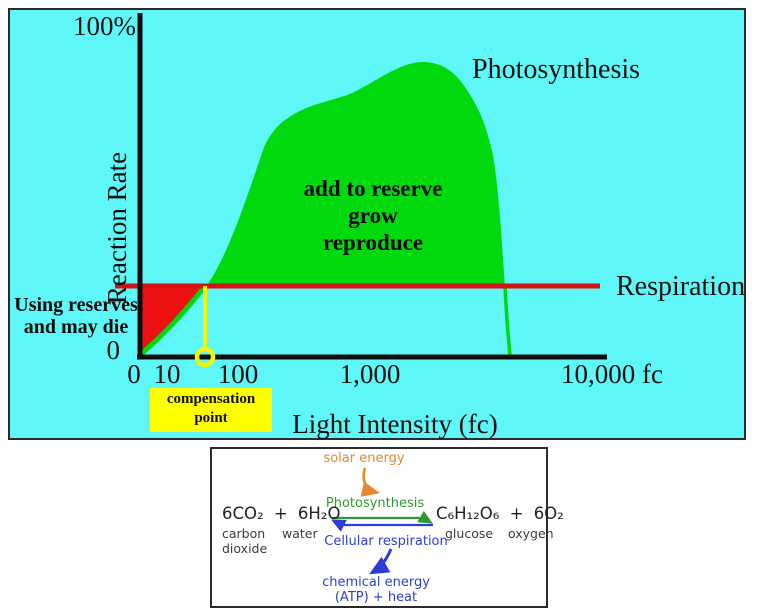  Describe the element at coordinates (681, 286) in the screenshot. I see `respiration-line-label: Respiration` at that location.